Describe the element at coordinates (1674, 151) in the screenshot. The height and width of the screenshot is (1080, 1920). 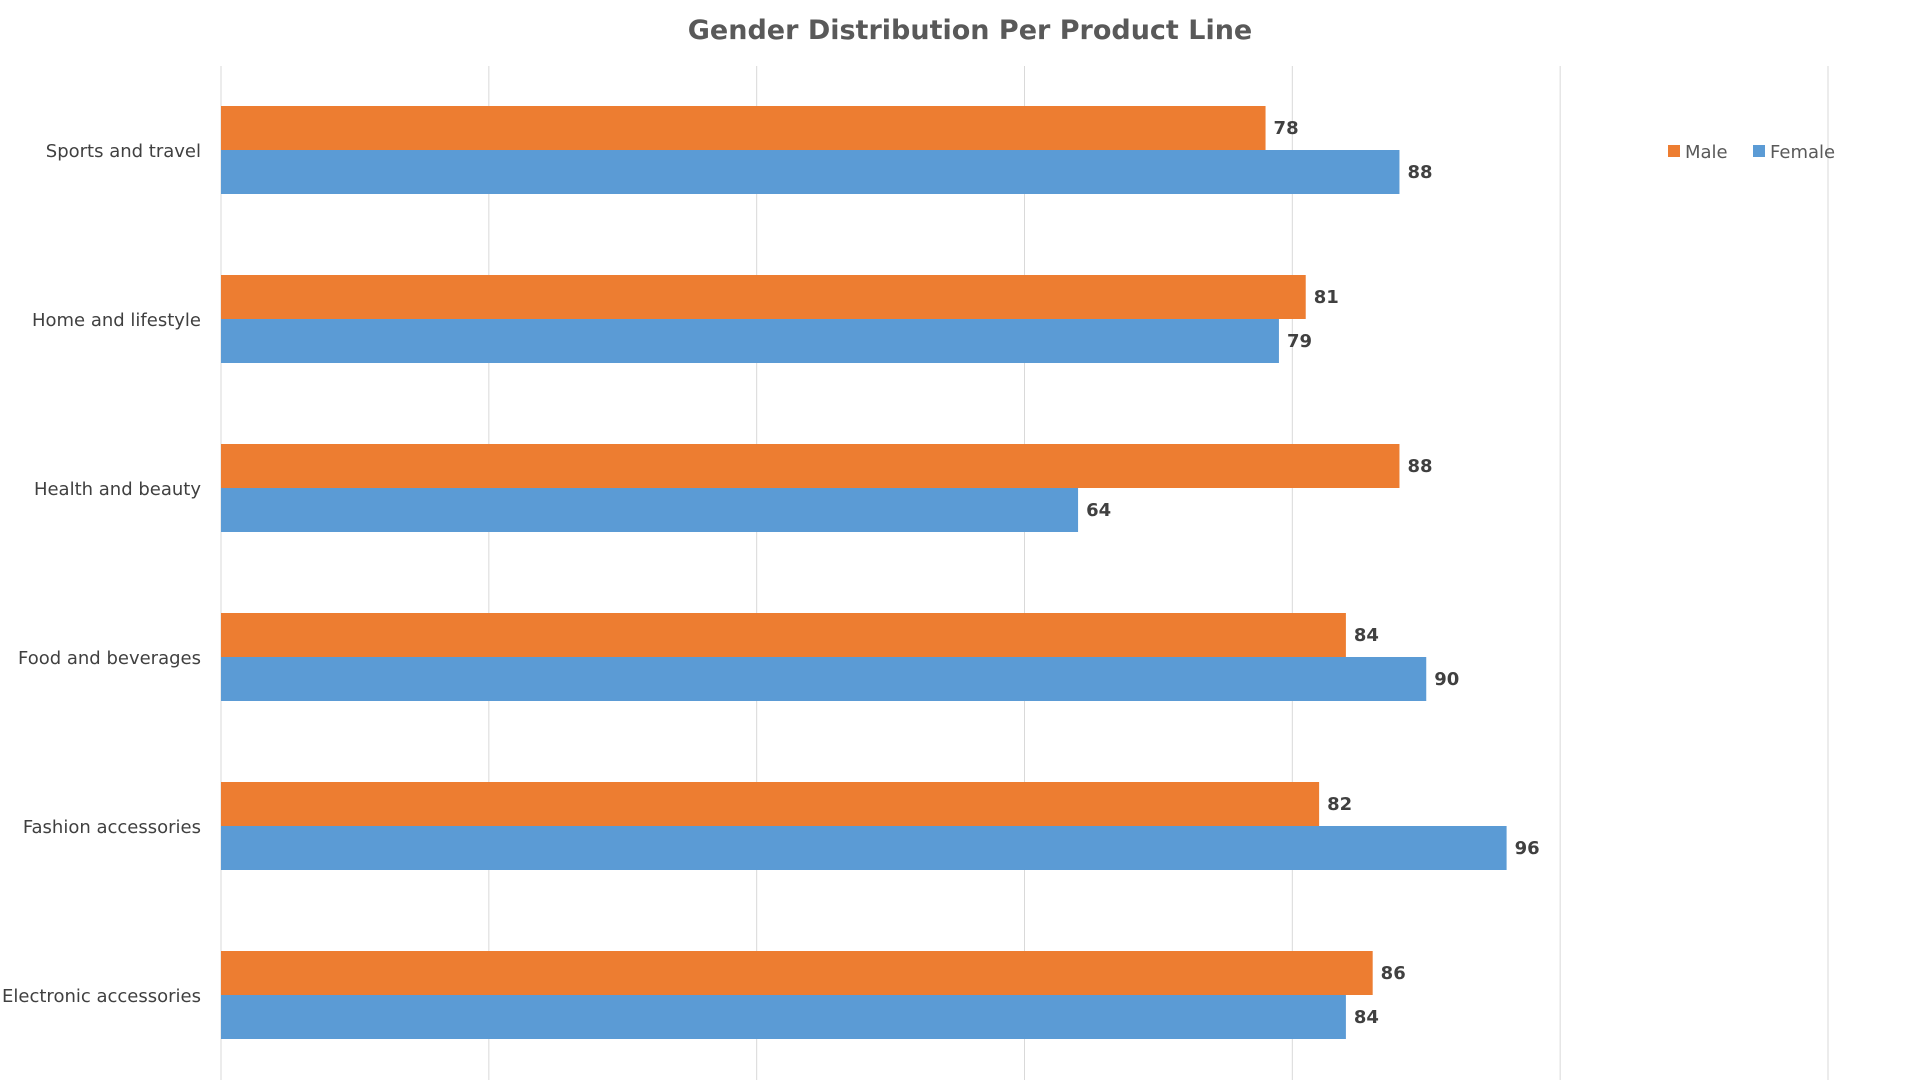
I see `legend-swatch-male` at that location.